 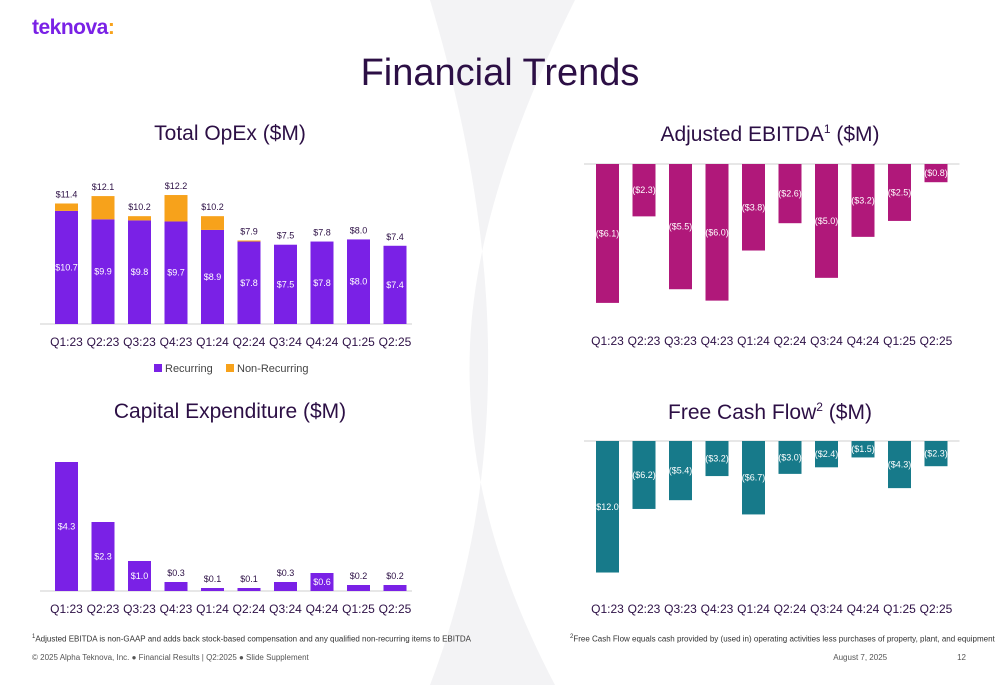 I want to click on opex-bar-label-3: $9.7, so click(x=176, y=273).